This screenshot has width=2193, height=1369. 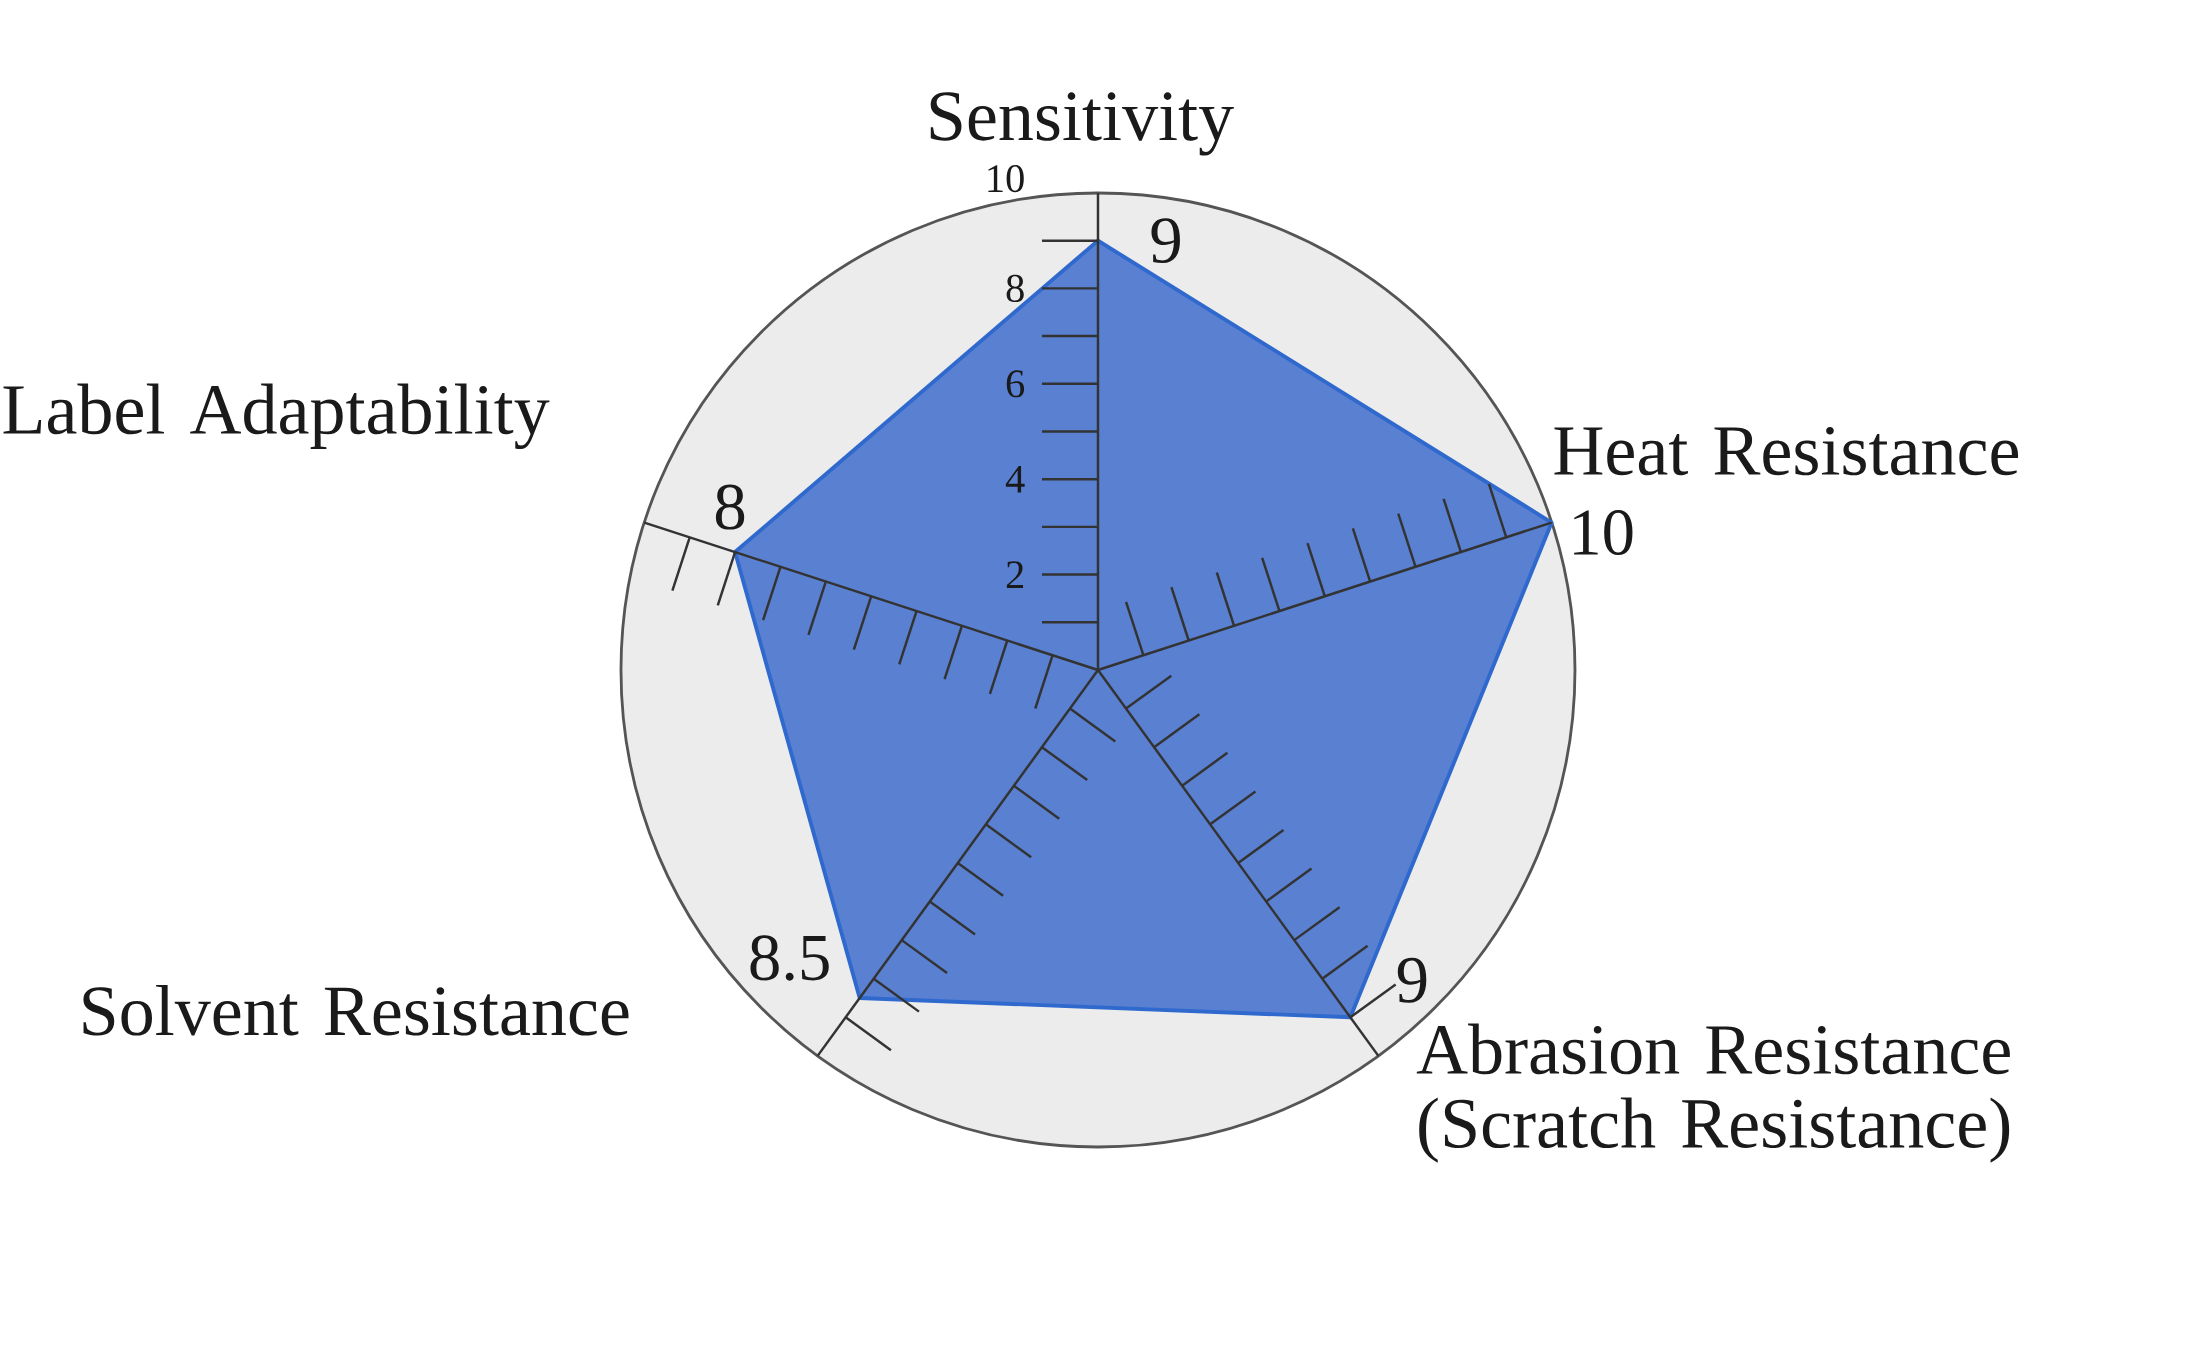 What do you see at coordinates (1603, 533) in the screenshot?
I see `data-label: 10` at bounding box center [1603, 533].